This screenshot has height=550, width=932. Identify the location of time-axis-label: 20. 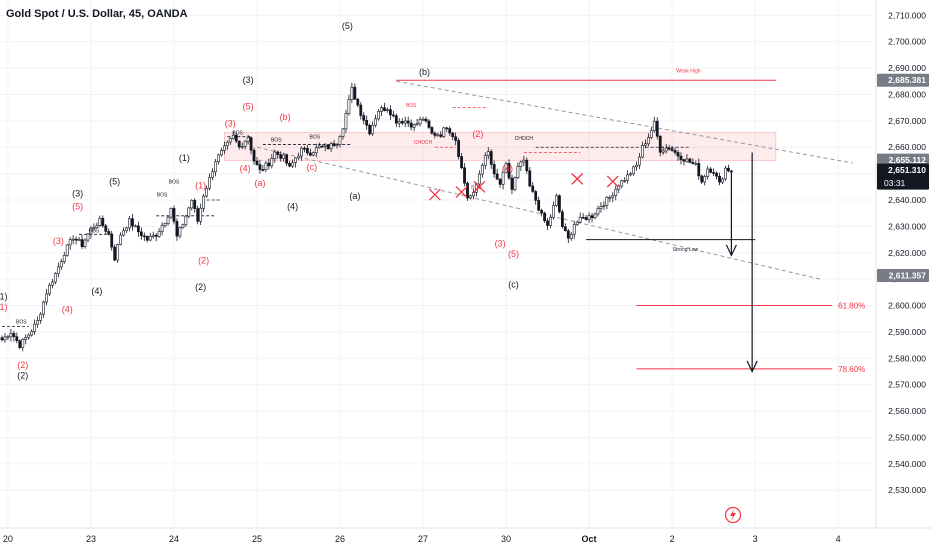
(8, 539).